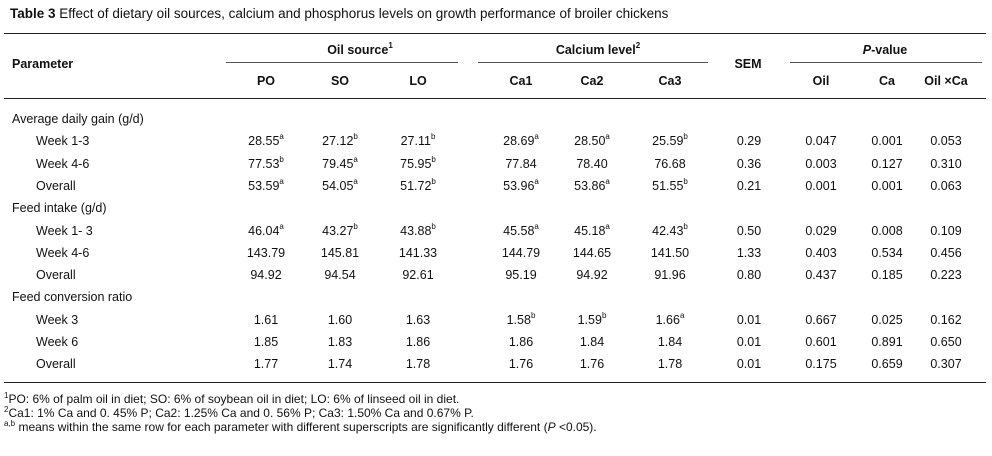 The image size is (992, 456). Describe the element at coordinates (264, 186) in the screenshot. I see `cell-value: 53.59` at that location.